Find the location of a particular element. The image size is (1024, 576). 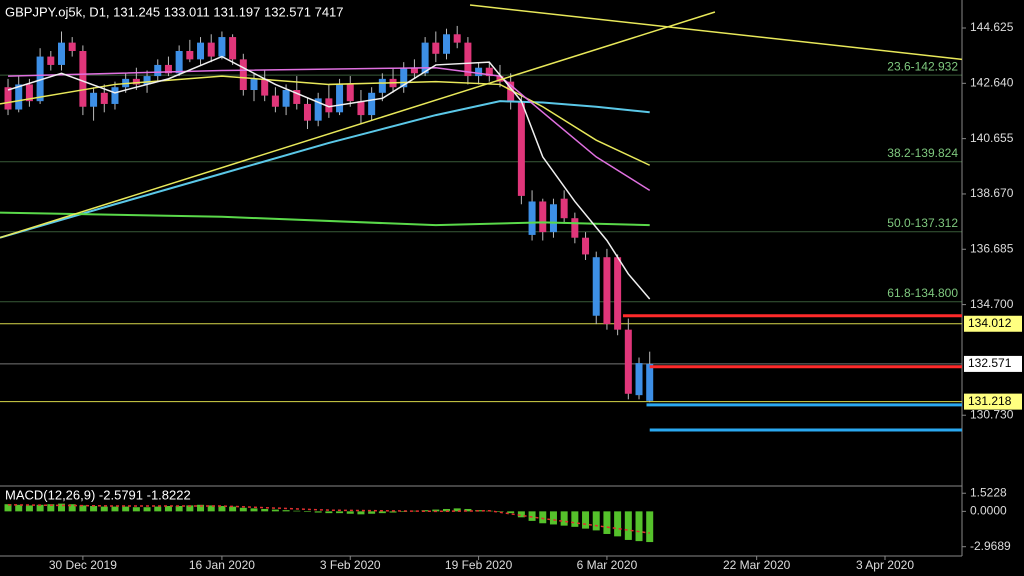

y-tick-label: 136.685 is located at coordinates (992, 248).